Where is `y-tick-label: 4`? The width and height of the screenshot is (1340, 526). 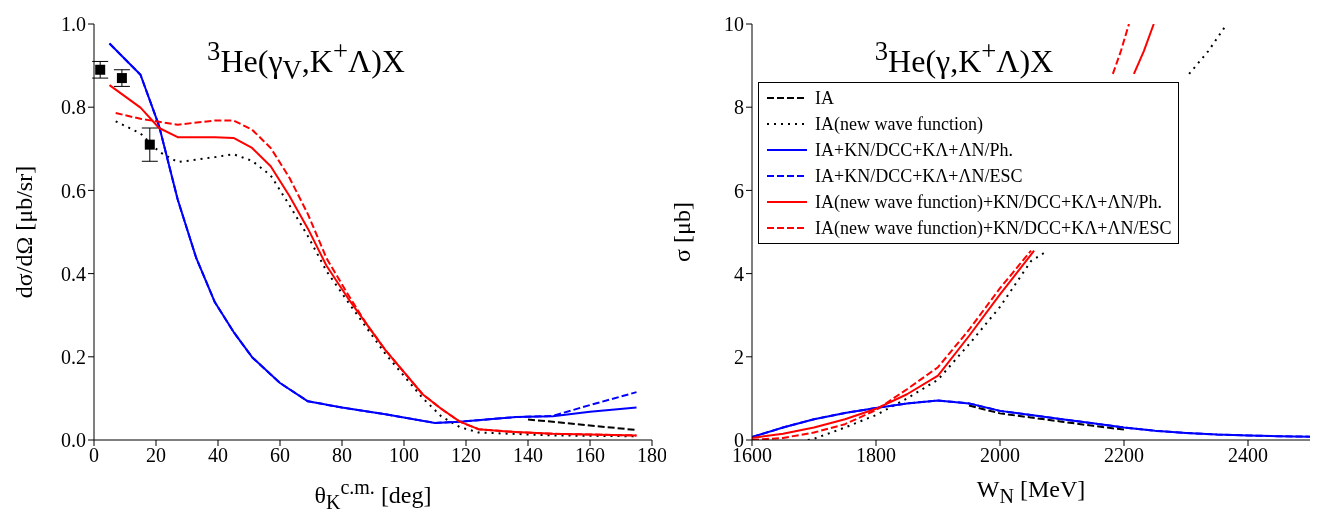
y-tick-label: 4 is located at coordinates (739, 273).